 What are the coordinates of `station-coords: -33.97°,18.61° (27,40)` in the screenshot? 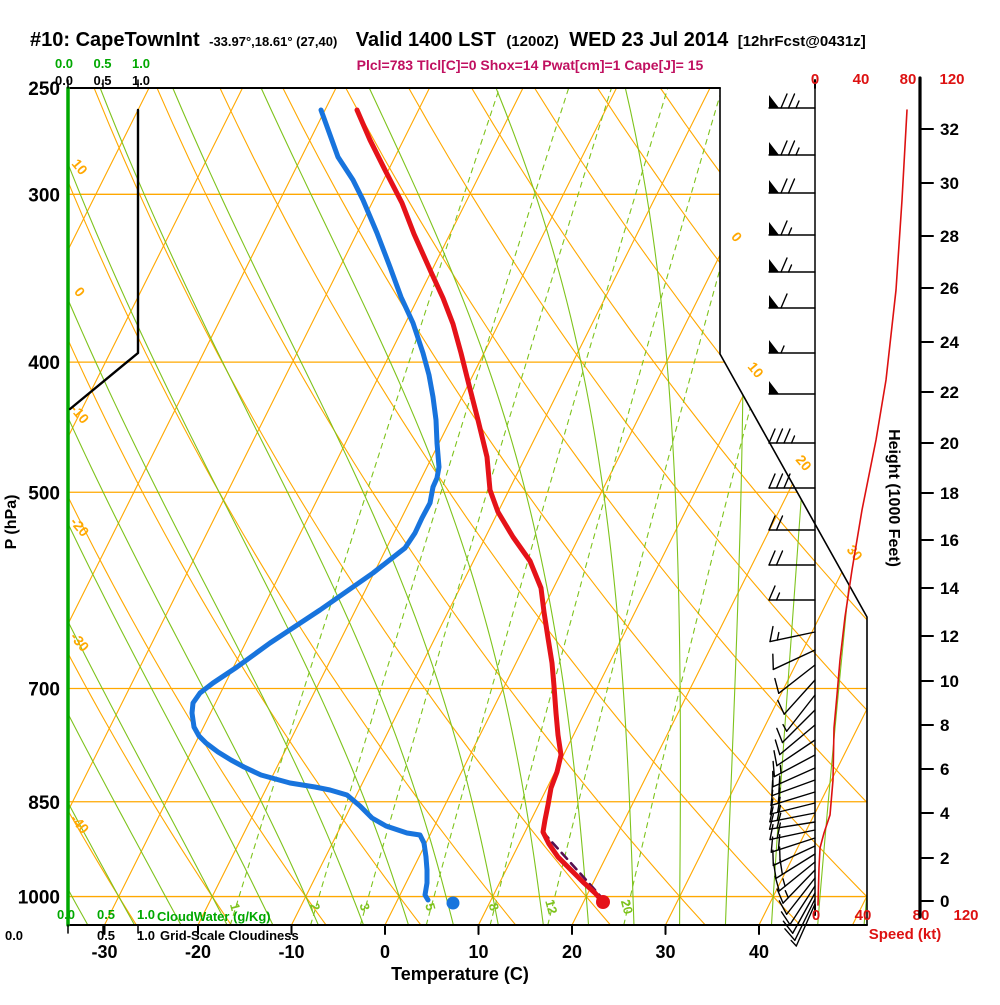 It's located at (273, 41).